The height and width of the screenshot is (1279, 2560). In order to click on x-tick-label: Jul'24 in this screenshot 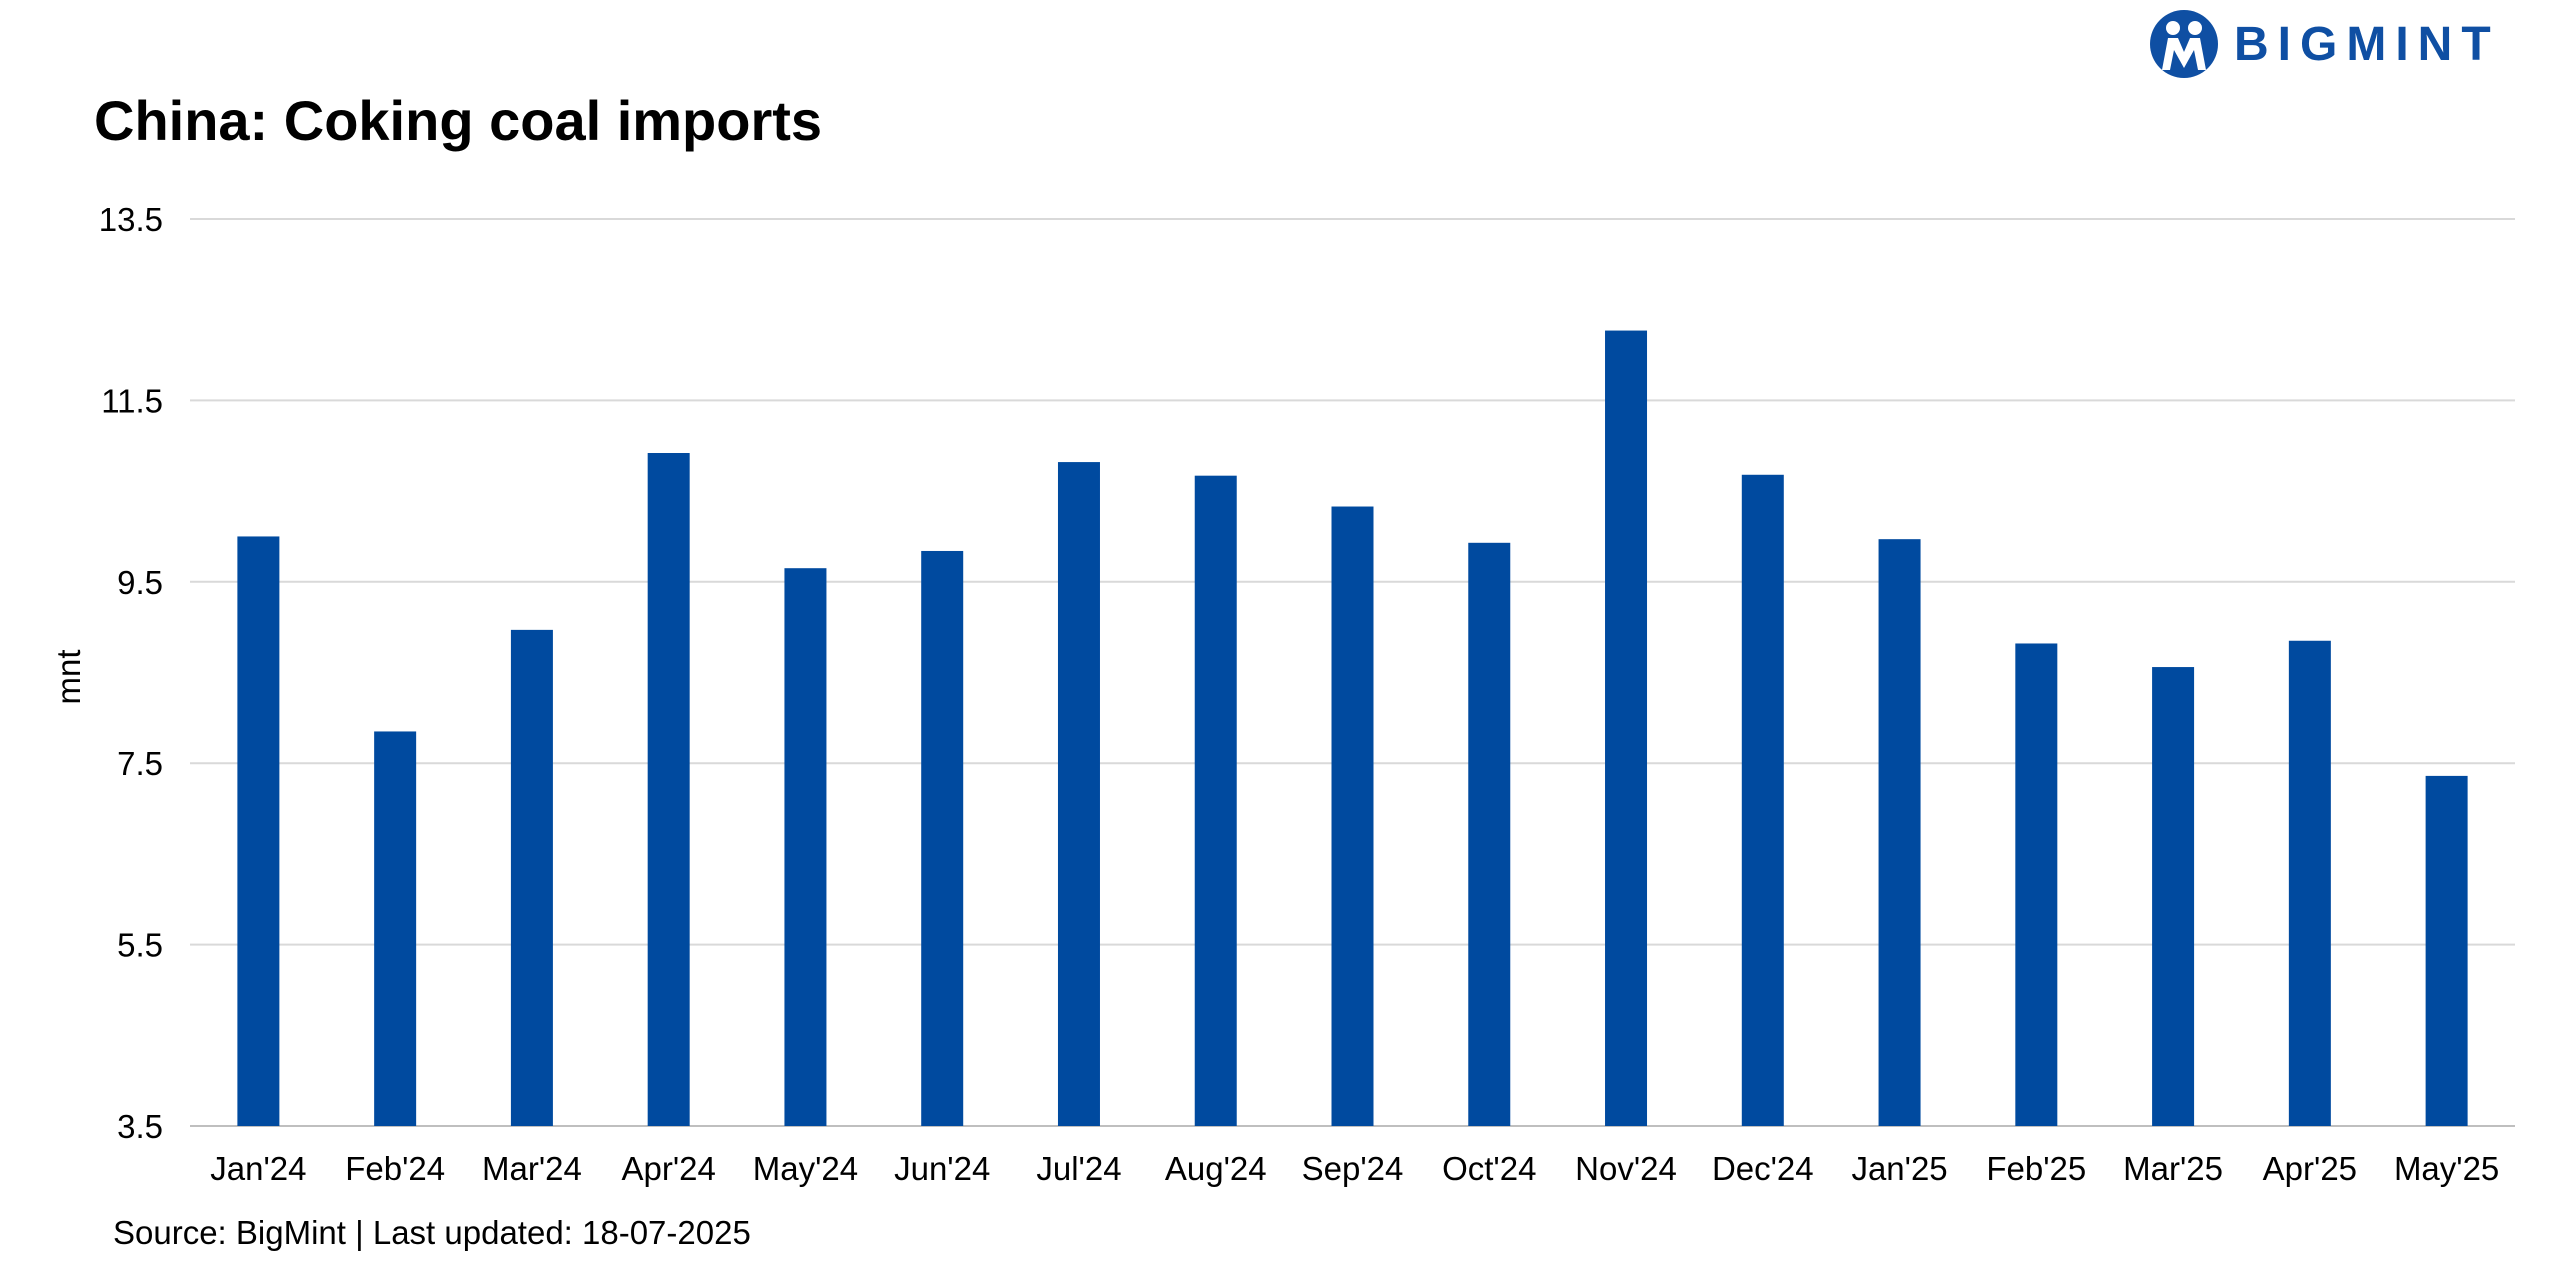, I will do `click(1078, 1168)`.